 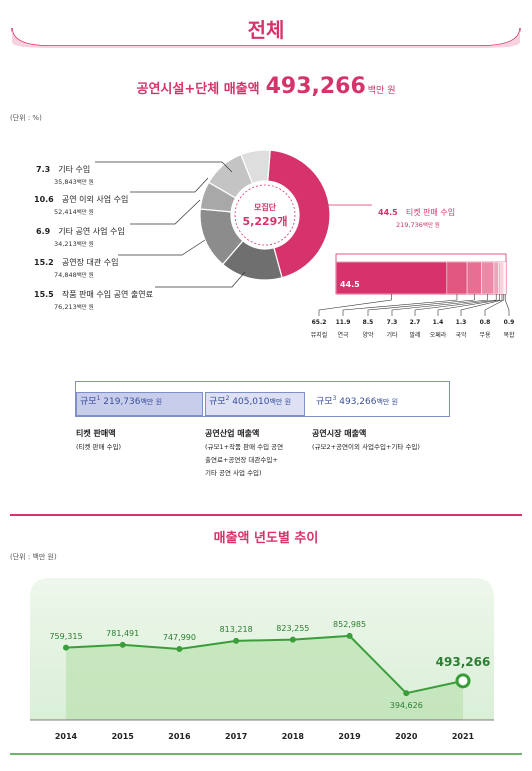 I want to click on scale-1: 규모1 219,736백만 원, so click(x=121, y=401).